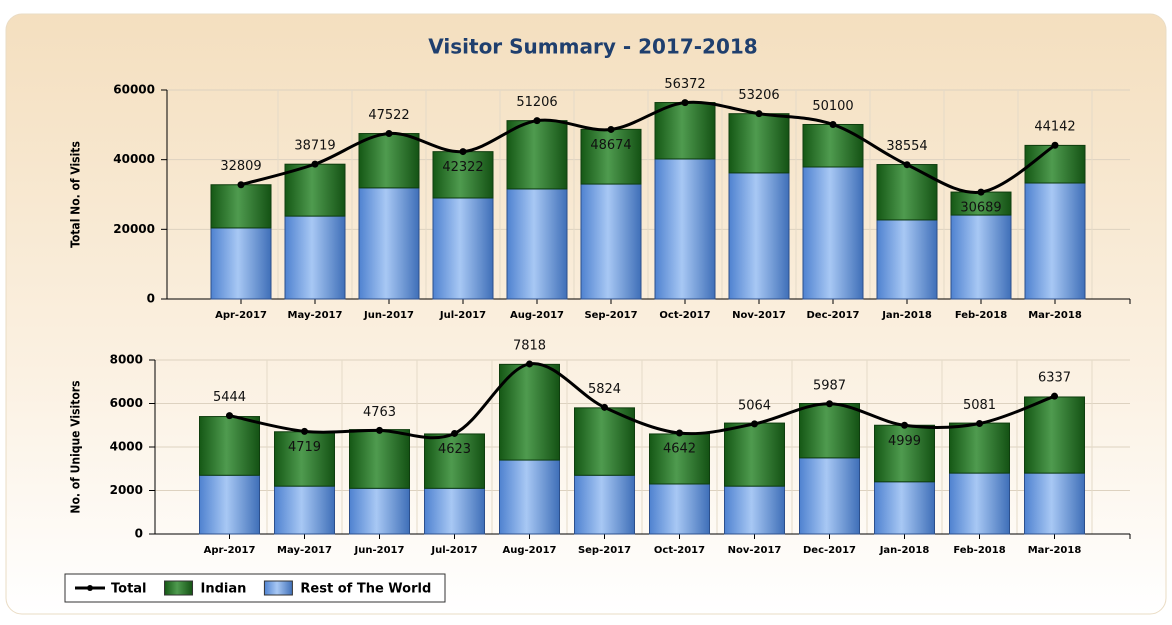  I want to click on x-tick-label: Apr-2017, so click(241, 315).